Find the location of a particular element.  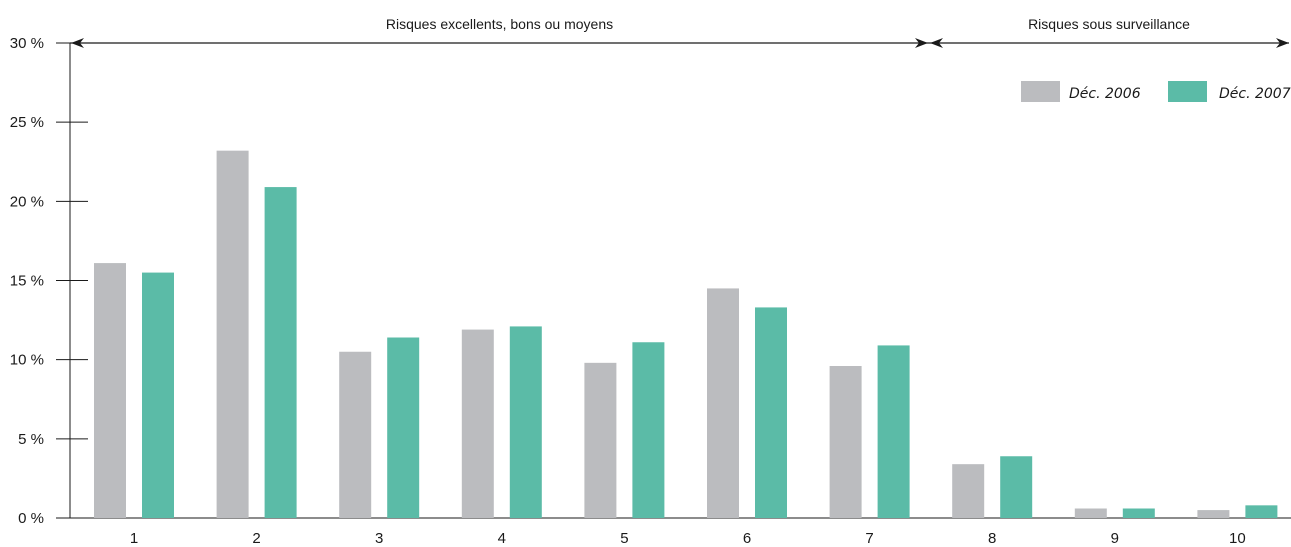

x-axis: 1 2 3 4 5 6 7 8 9 10 is located at coordinates (680, 532).